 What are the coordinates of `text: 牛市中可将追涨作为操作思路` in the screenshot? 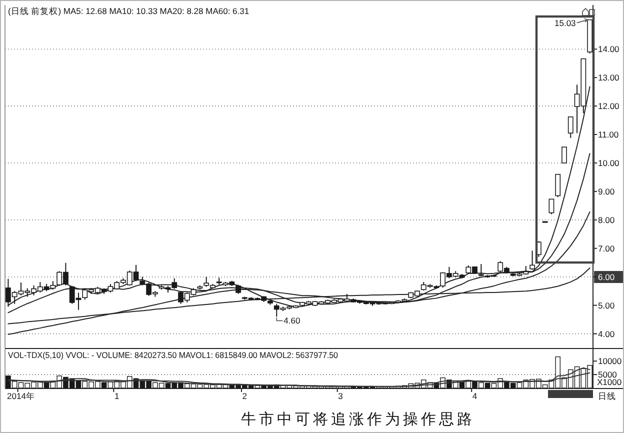 It's located at (358, 419).